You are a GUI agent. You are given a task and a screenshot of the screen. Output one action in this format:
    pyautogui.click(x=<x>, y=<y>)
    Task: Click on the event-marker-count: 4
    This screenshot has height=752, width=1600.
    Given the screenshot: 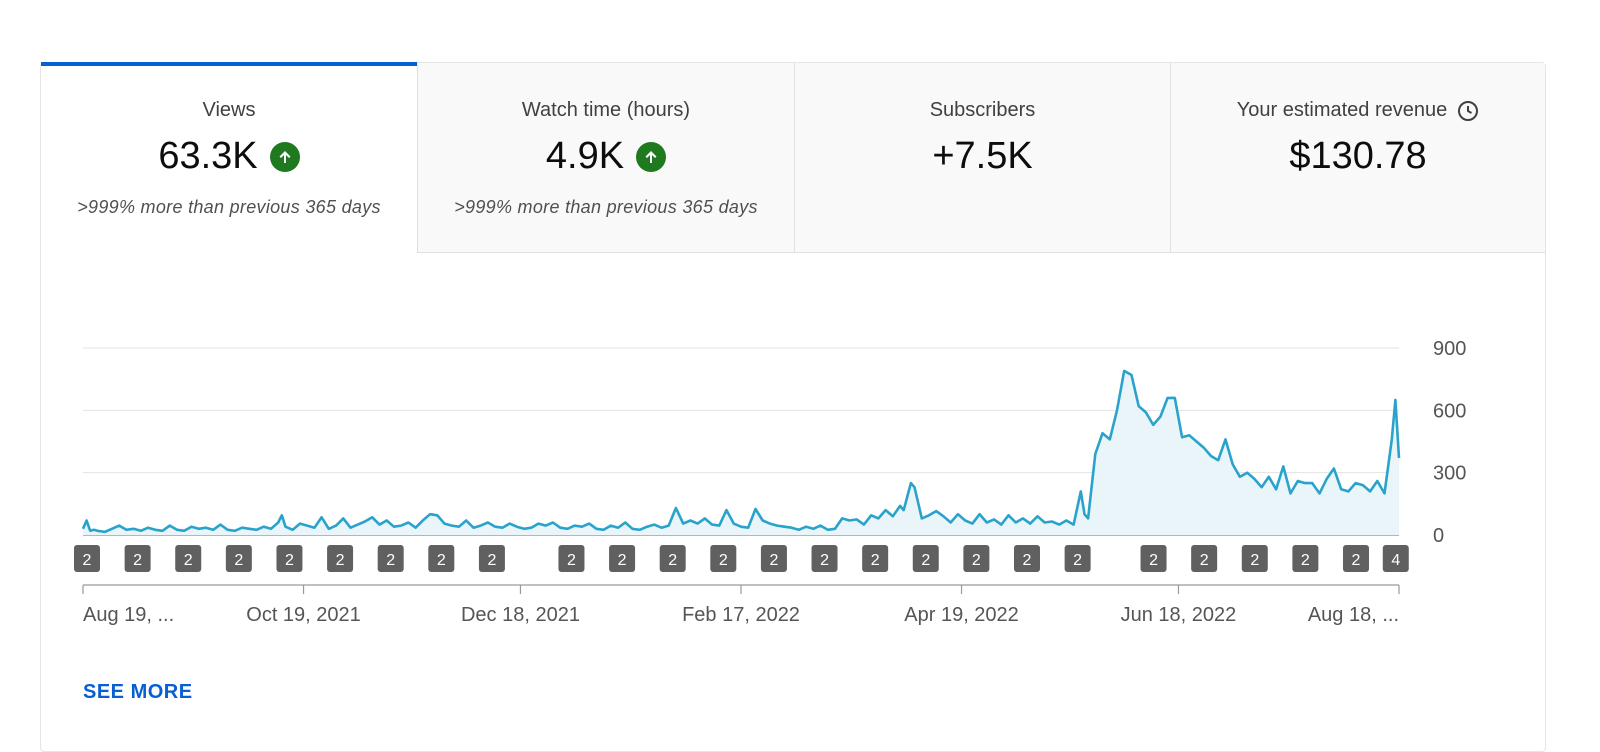 What is the action you would take?
    pyautogui.click(x=1395, y=560)
    